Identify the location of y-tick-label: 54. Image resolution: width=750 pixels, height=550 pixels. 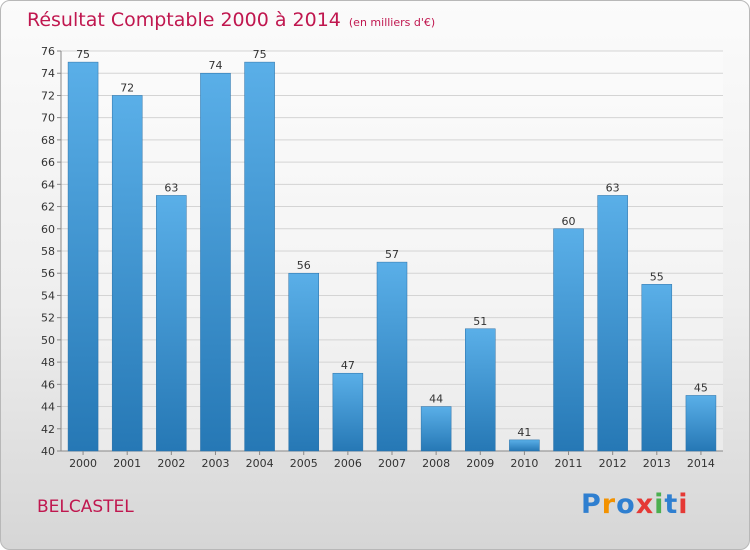
(48, 295).